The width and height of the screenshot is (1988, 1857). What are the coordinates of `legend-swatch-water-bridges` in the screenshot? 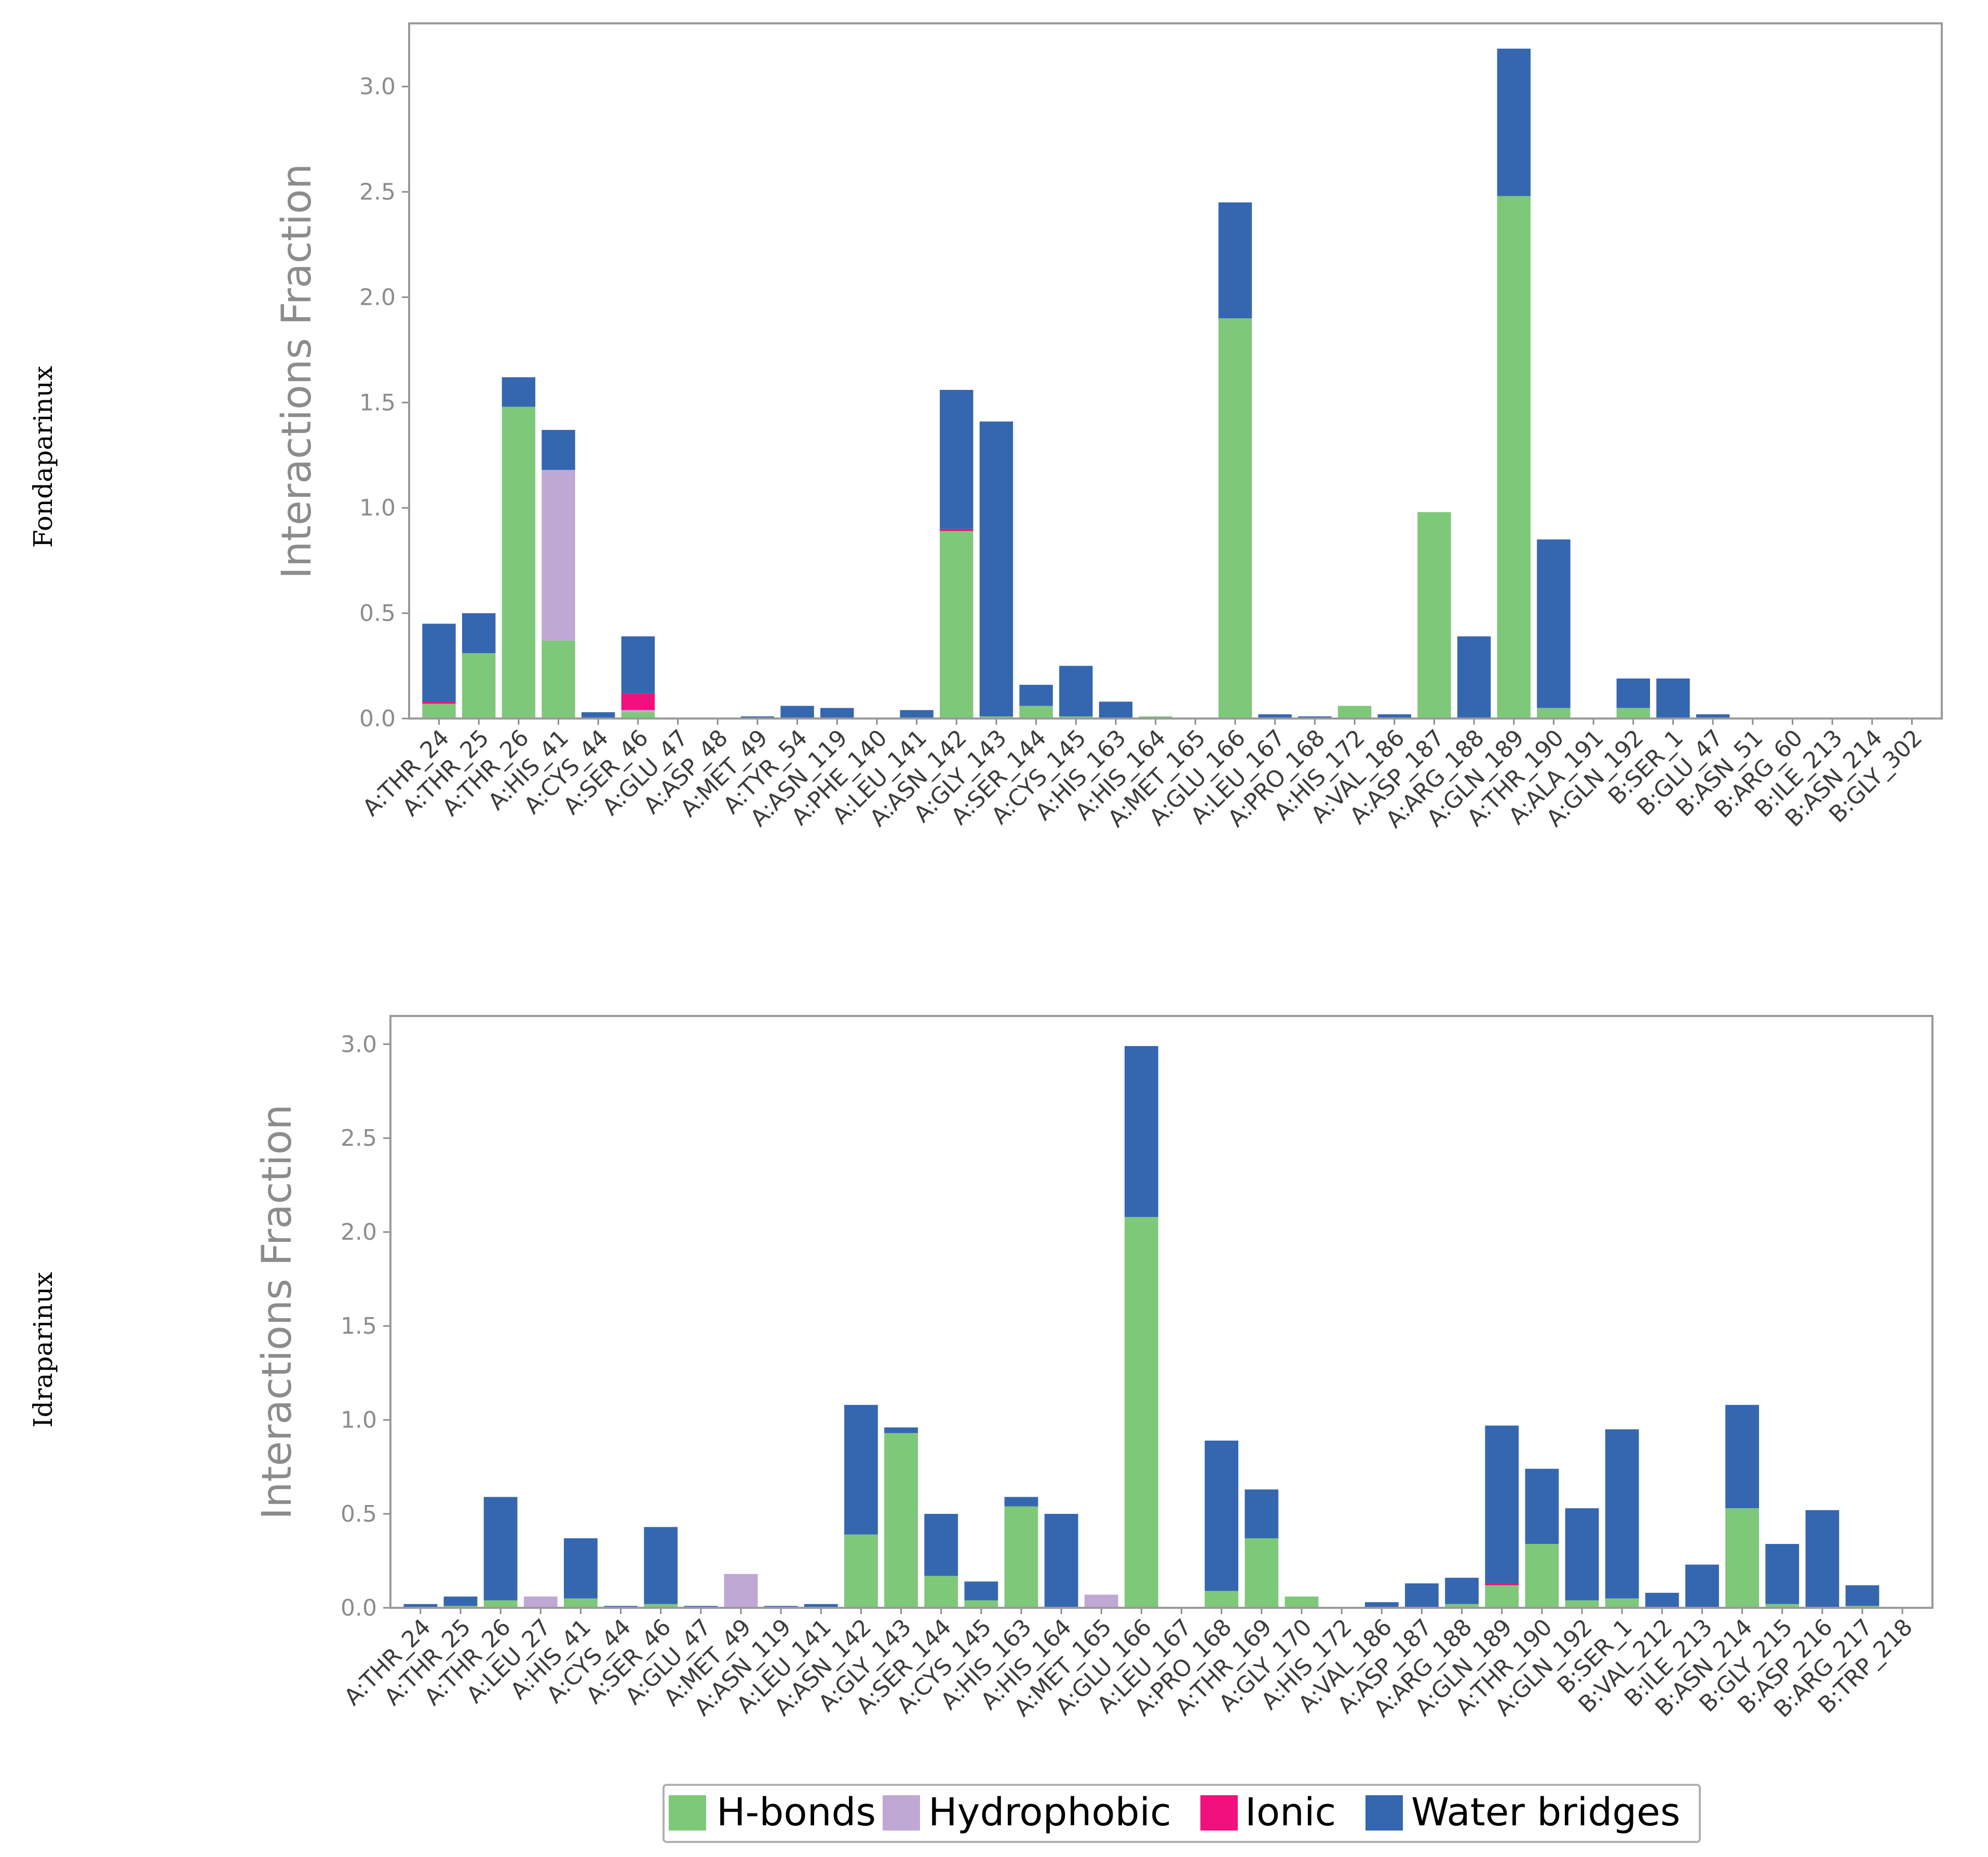 It's located at (1384, 1813).